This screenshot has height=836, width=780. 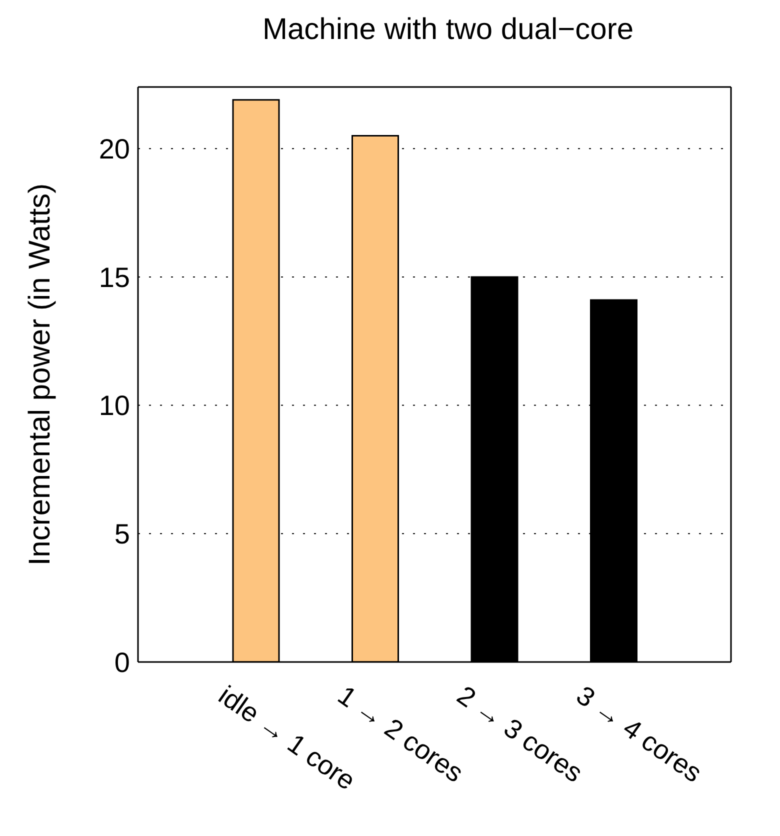 What do you see at coordinates (448, 30) in the screenshot?
I see `chart-title: Machine with two dual−core` at bounding box center [448, 30].